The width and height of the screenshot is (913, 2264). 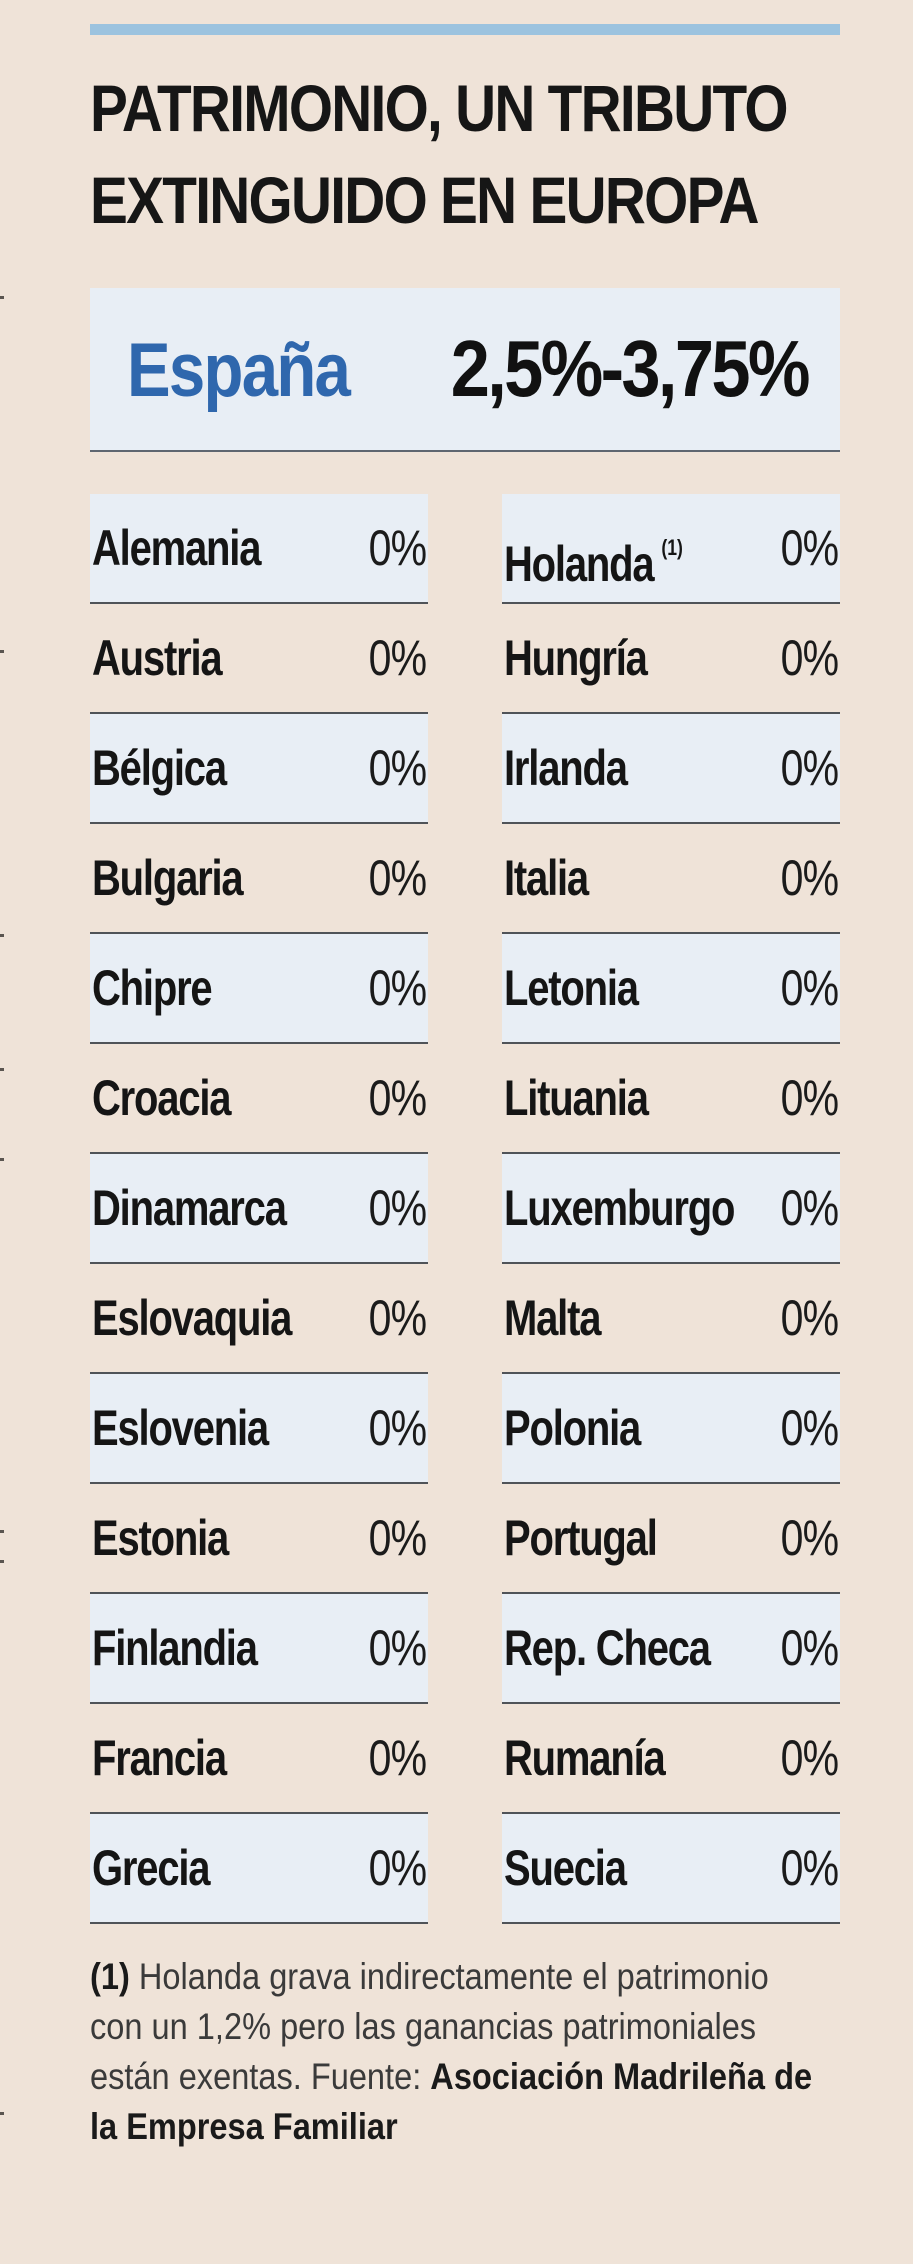 I want to click on country-row: Luxemburgo 0%, so click(x=671, y=1209).